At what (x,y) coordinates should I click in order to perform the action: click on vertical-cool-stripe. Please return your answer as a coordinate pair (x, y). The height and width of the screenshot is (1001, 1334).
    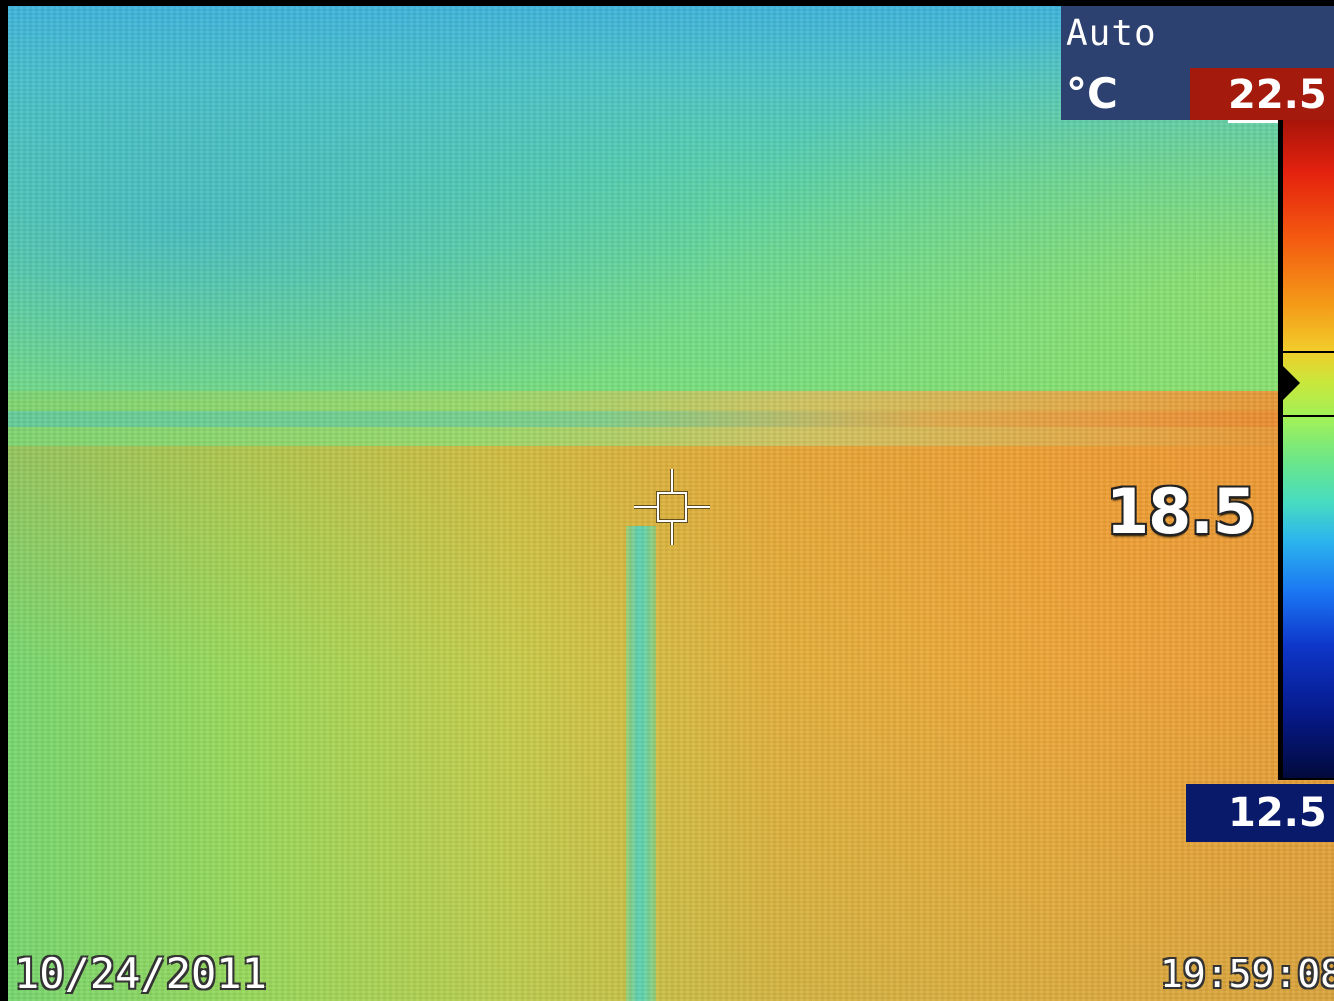
    Looking at the image, I should click on (641, 763).